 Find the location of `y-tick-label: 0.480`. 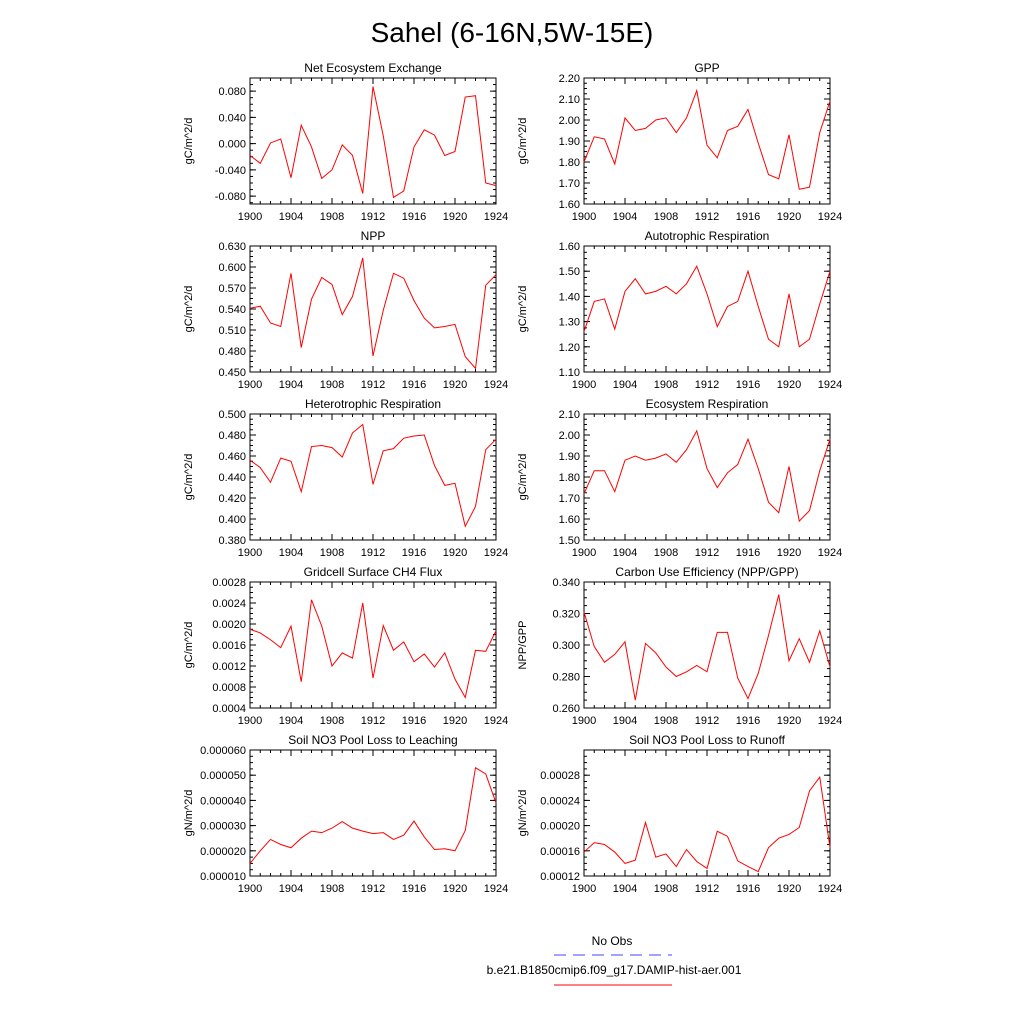

y-tick-label: 0.480 is located at coordinates (232, 436).